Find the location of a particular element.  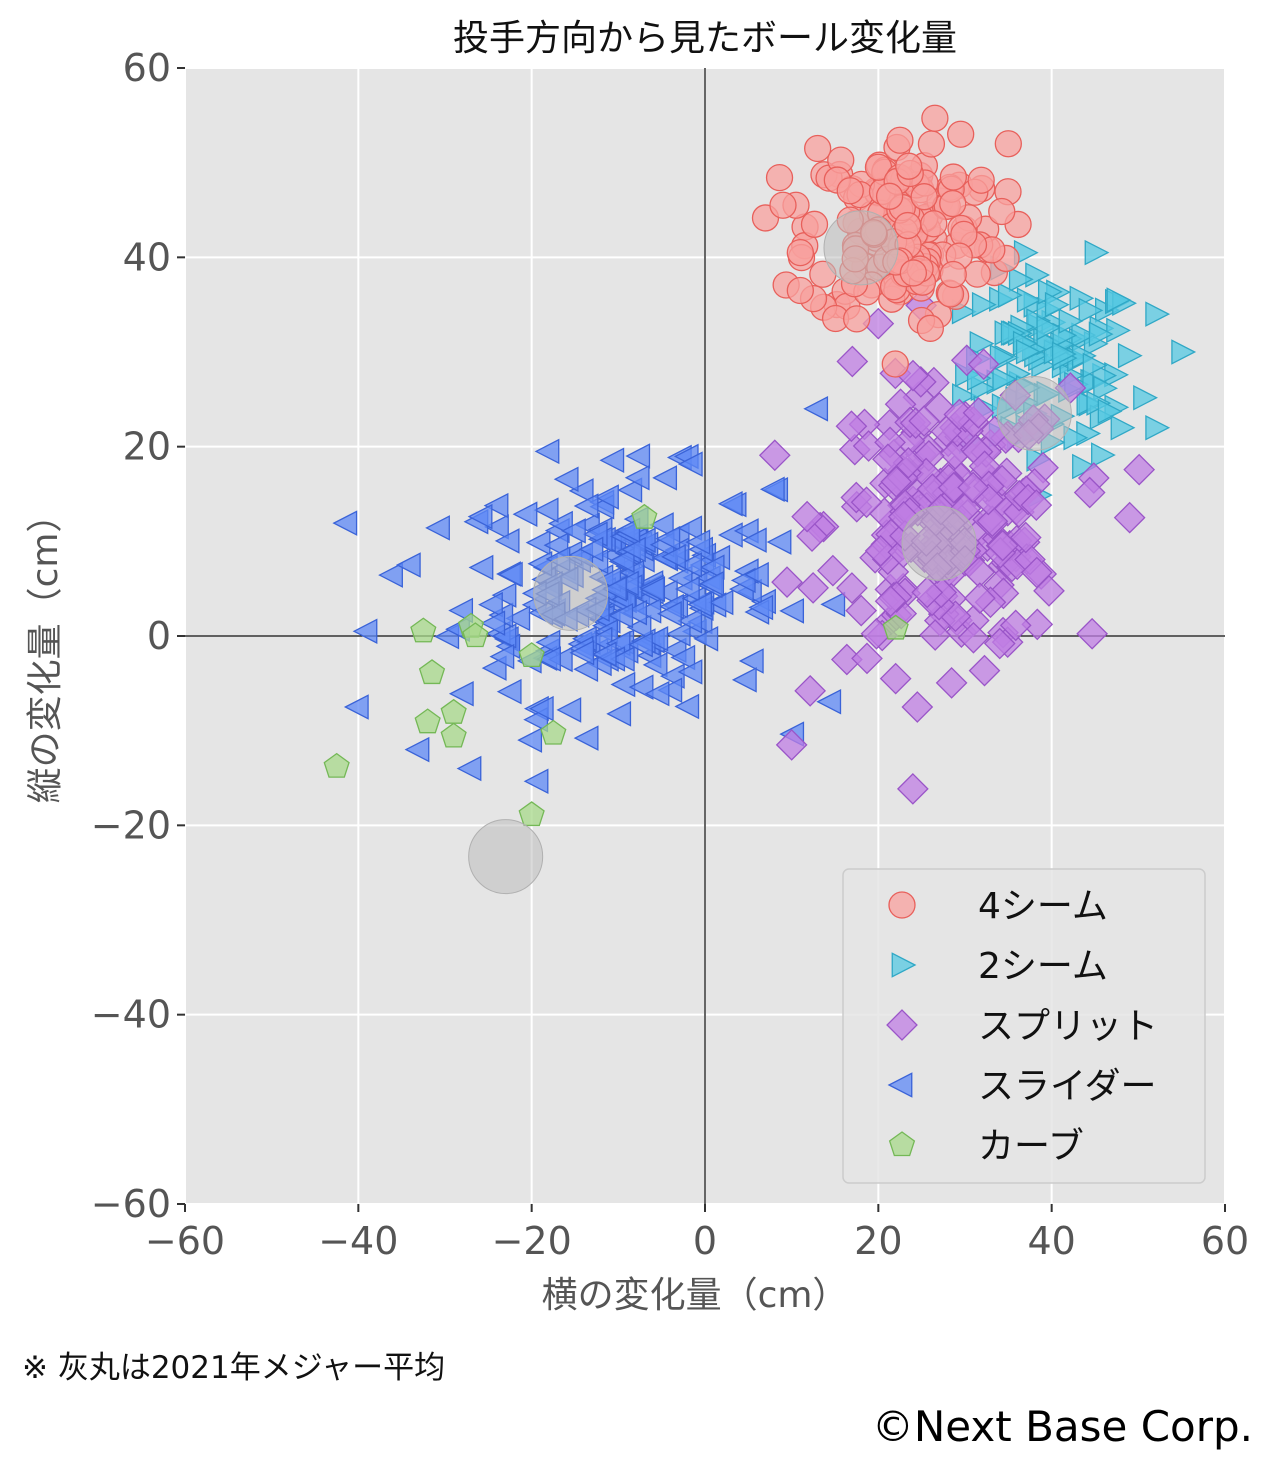

legend-marker-pentagon is located at coordinates (902, 1144).